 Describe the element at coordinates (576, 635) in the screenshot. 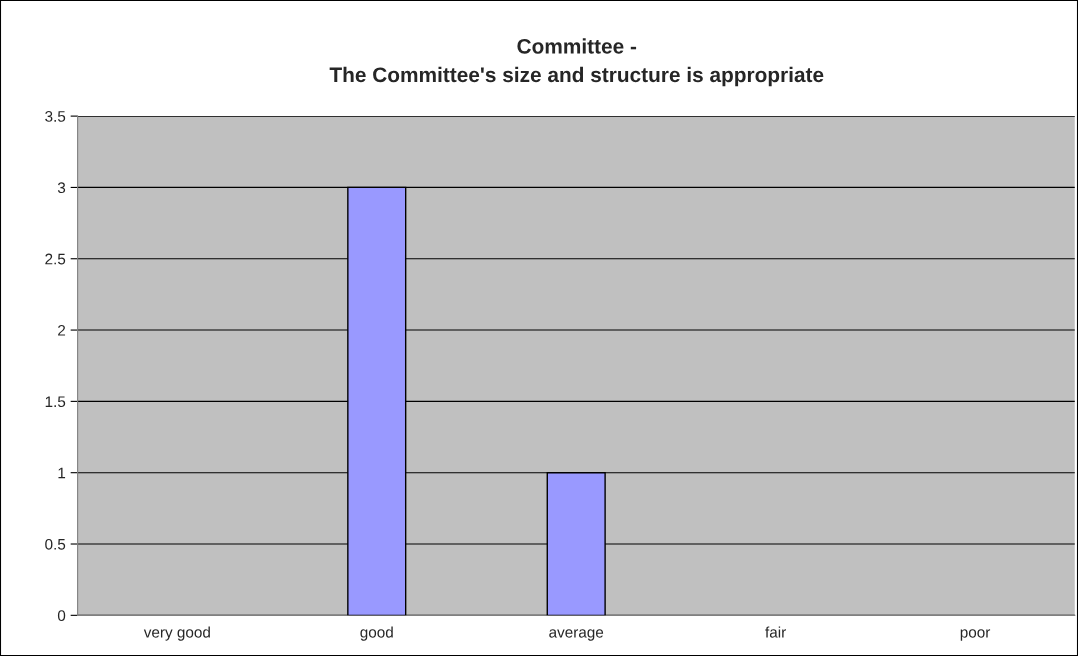

I see `x-tick-label: average` at that location.